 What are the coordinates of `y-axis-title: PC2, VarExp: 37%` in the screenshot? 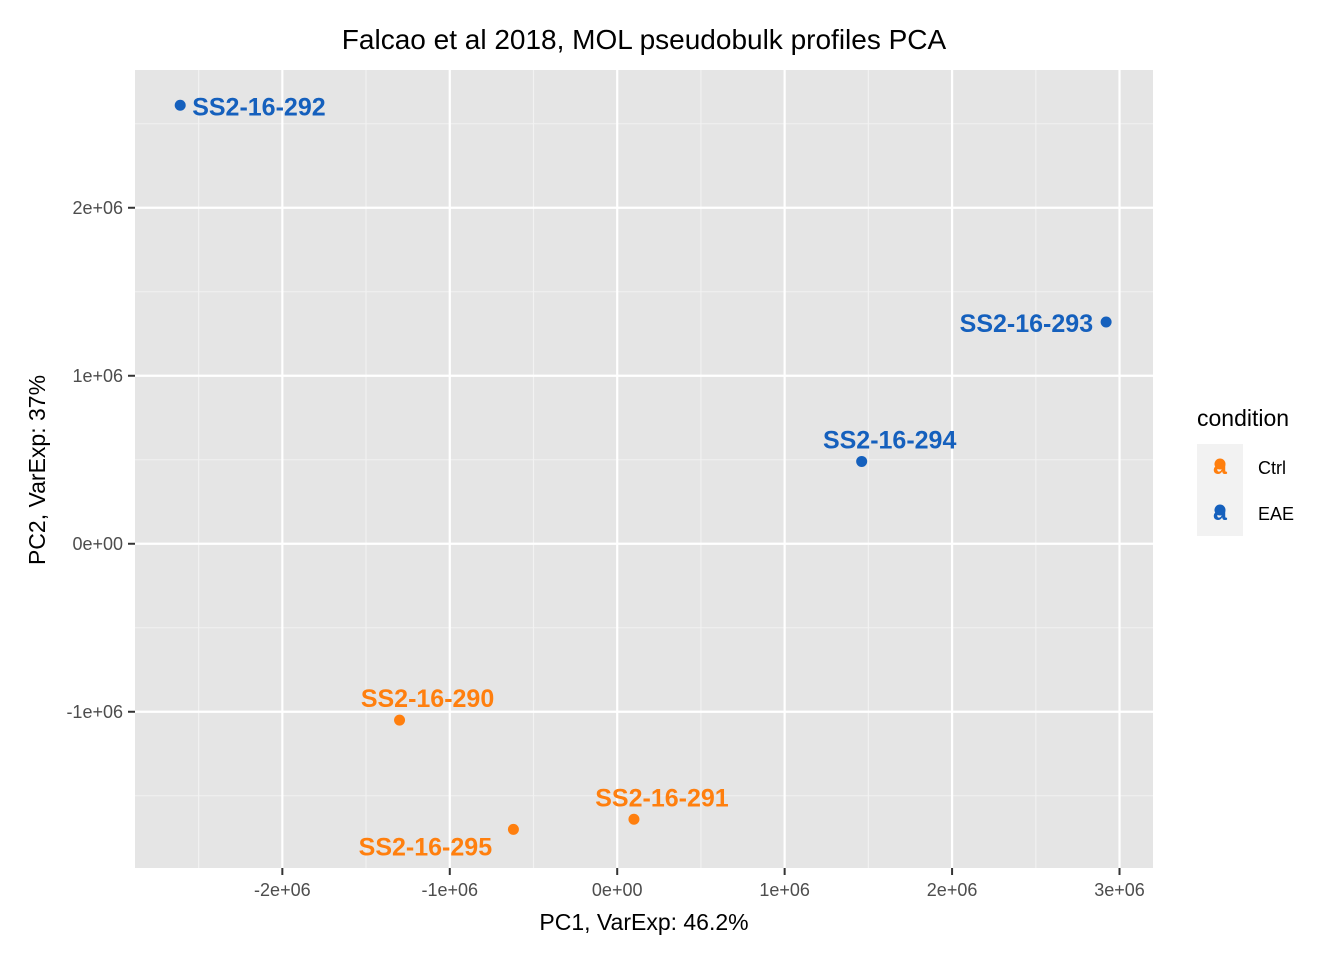 It's located at (37, 470).